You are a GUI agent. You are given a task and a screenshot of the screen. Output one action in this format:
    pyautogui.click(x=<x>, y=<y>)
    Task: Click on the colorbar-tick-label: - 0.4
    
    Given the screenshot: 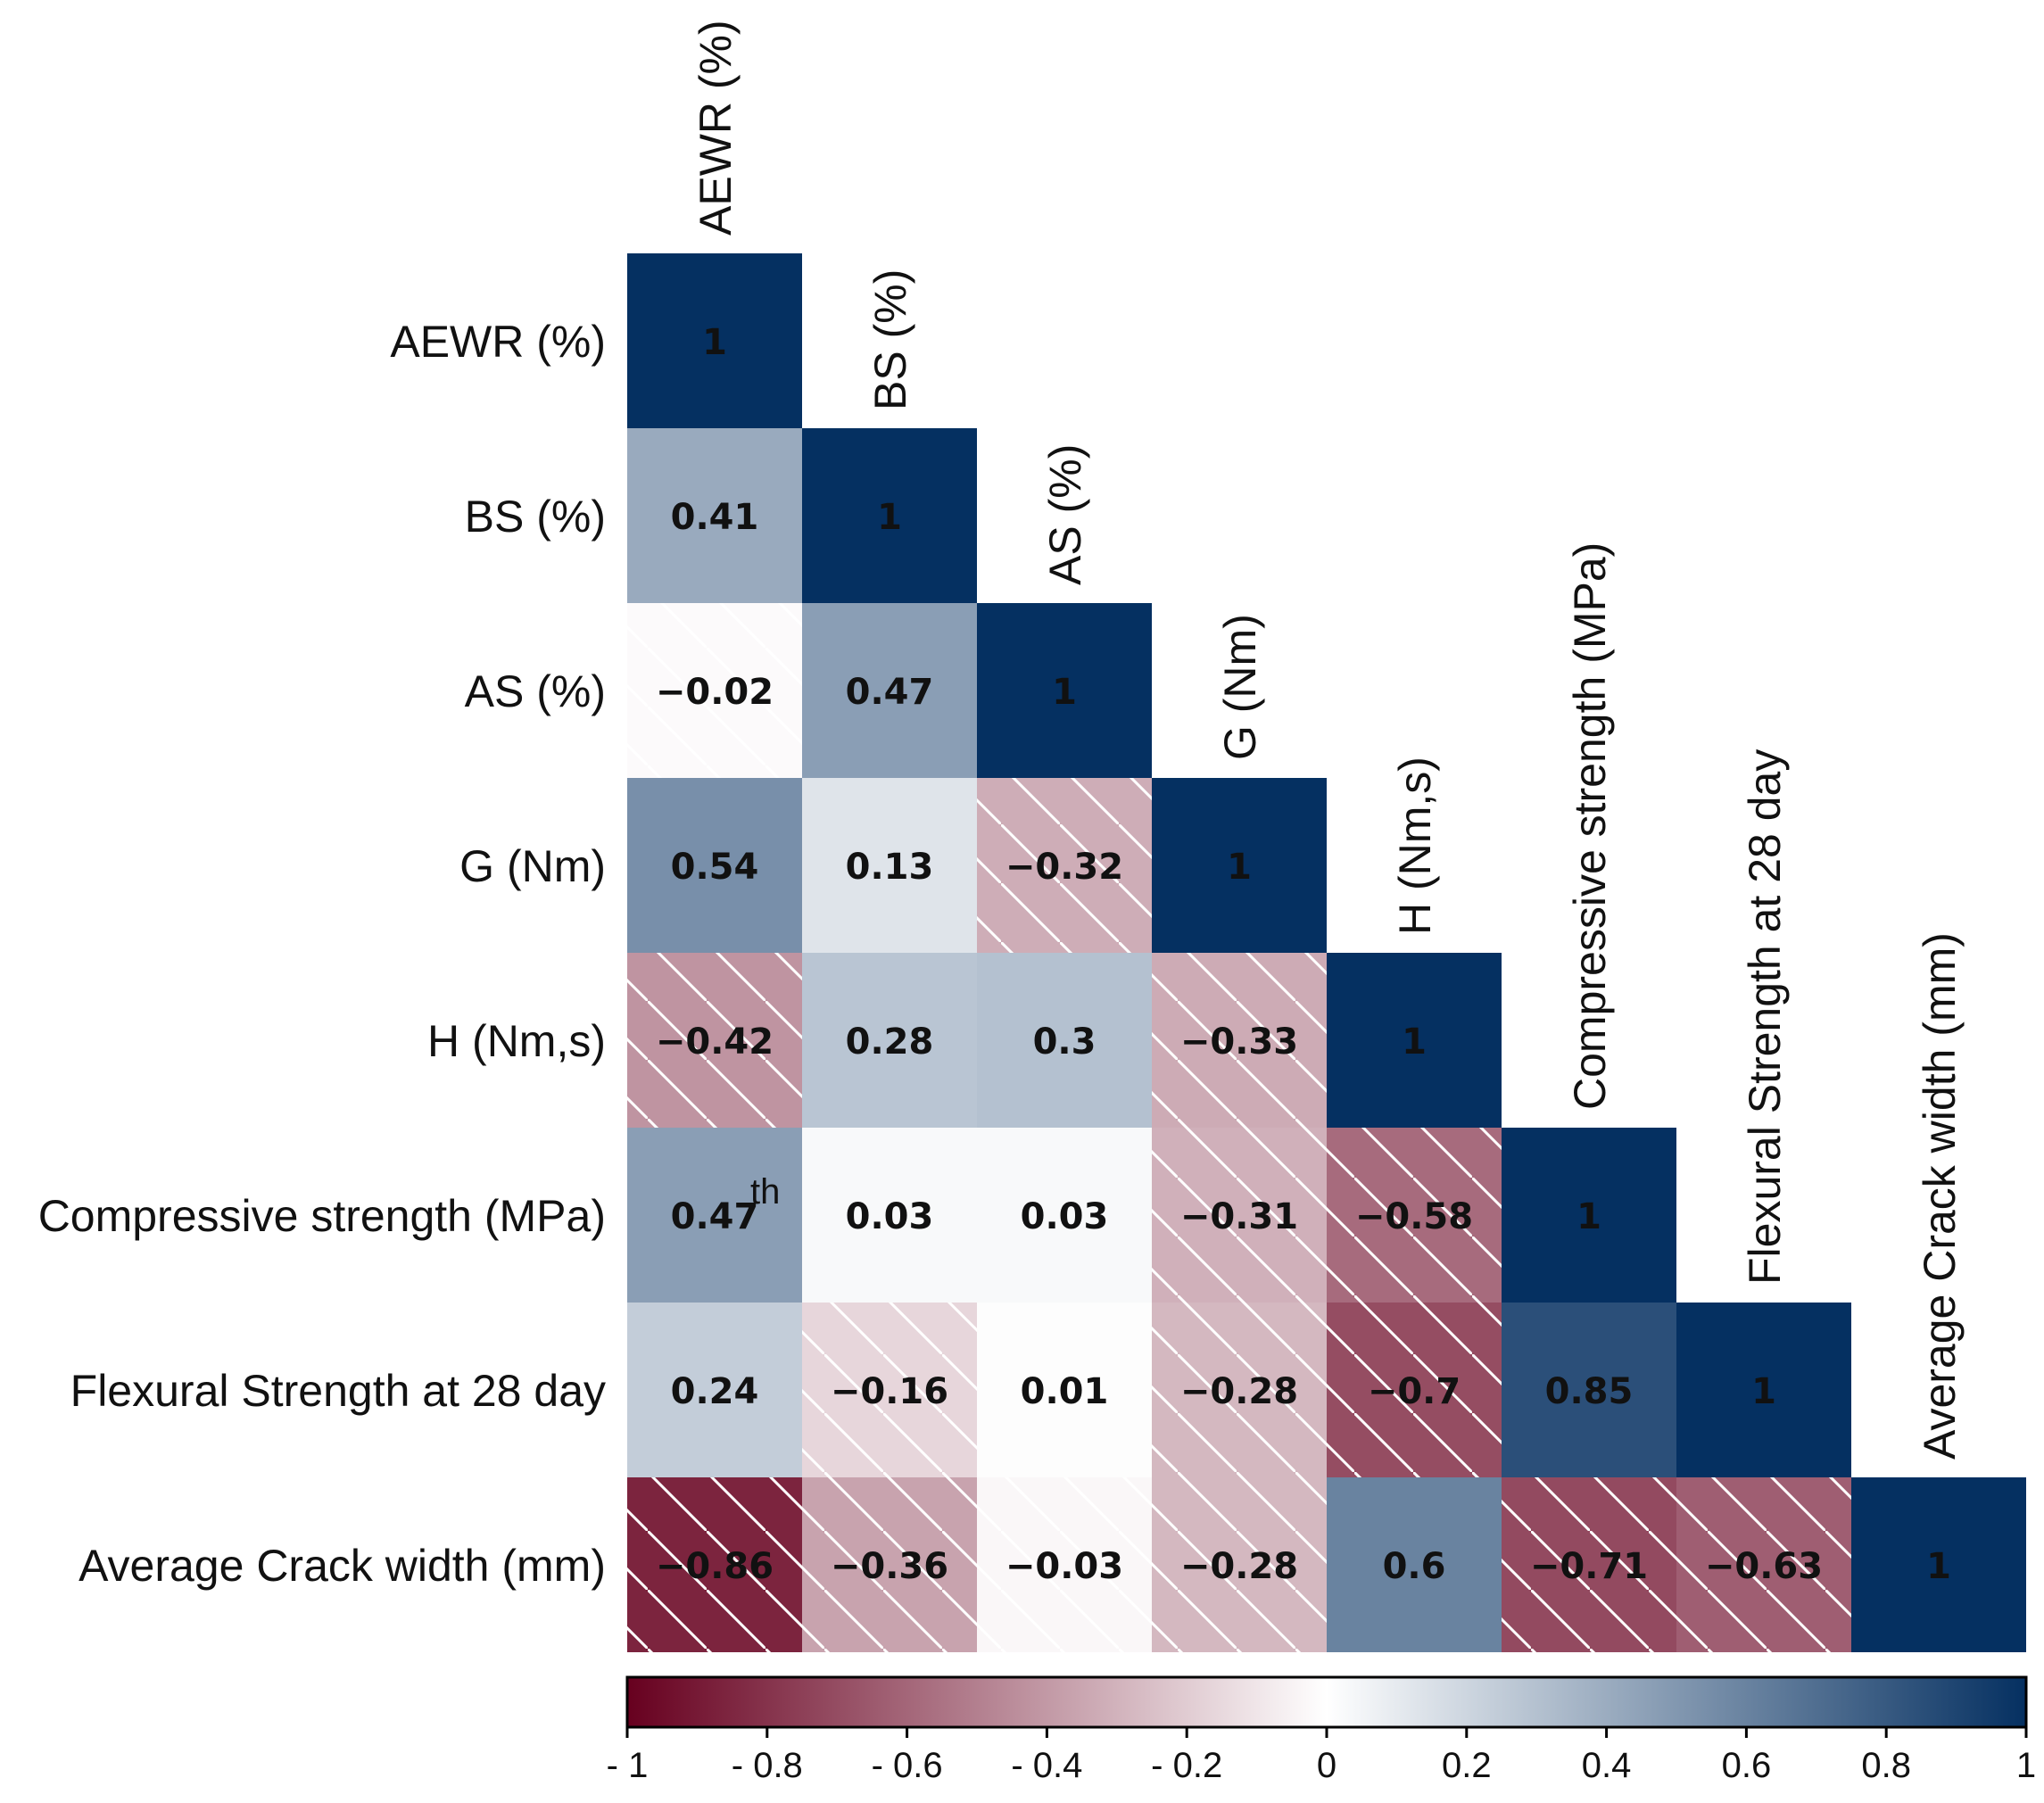 What is the action you would take?
    pyautogui.click(x=1046, y=1765)
    